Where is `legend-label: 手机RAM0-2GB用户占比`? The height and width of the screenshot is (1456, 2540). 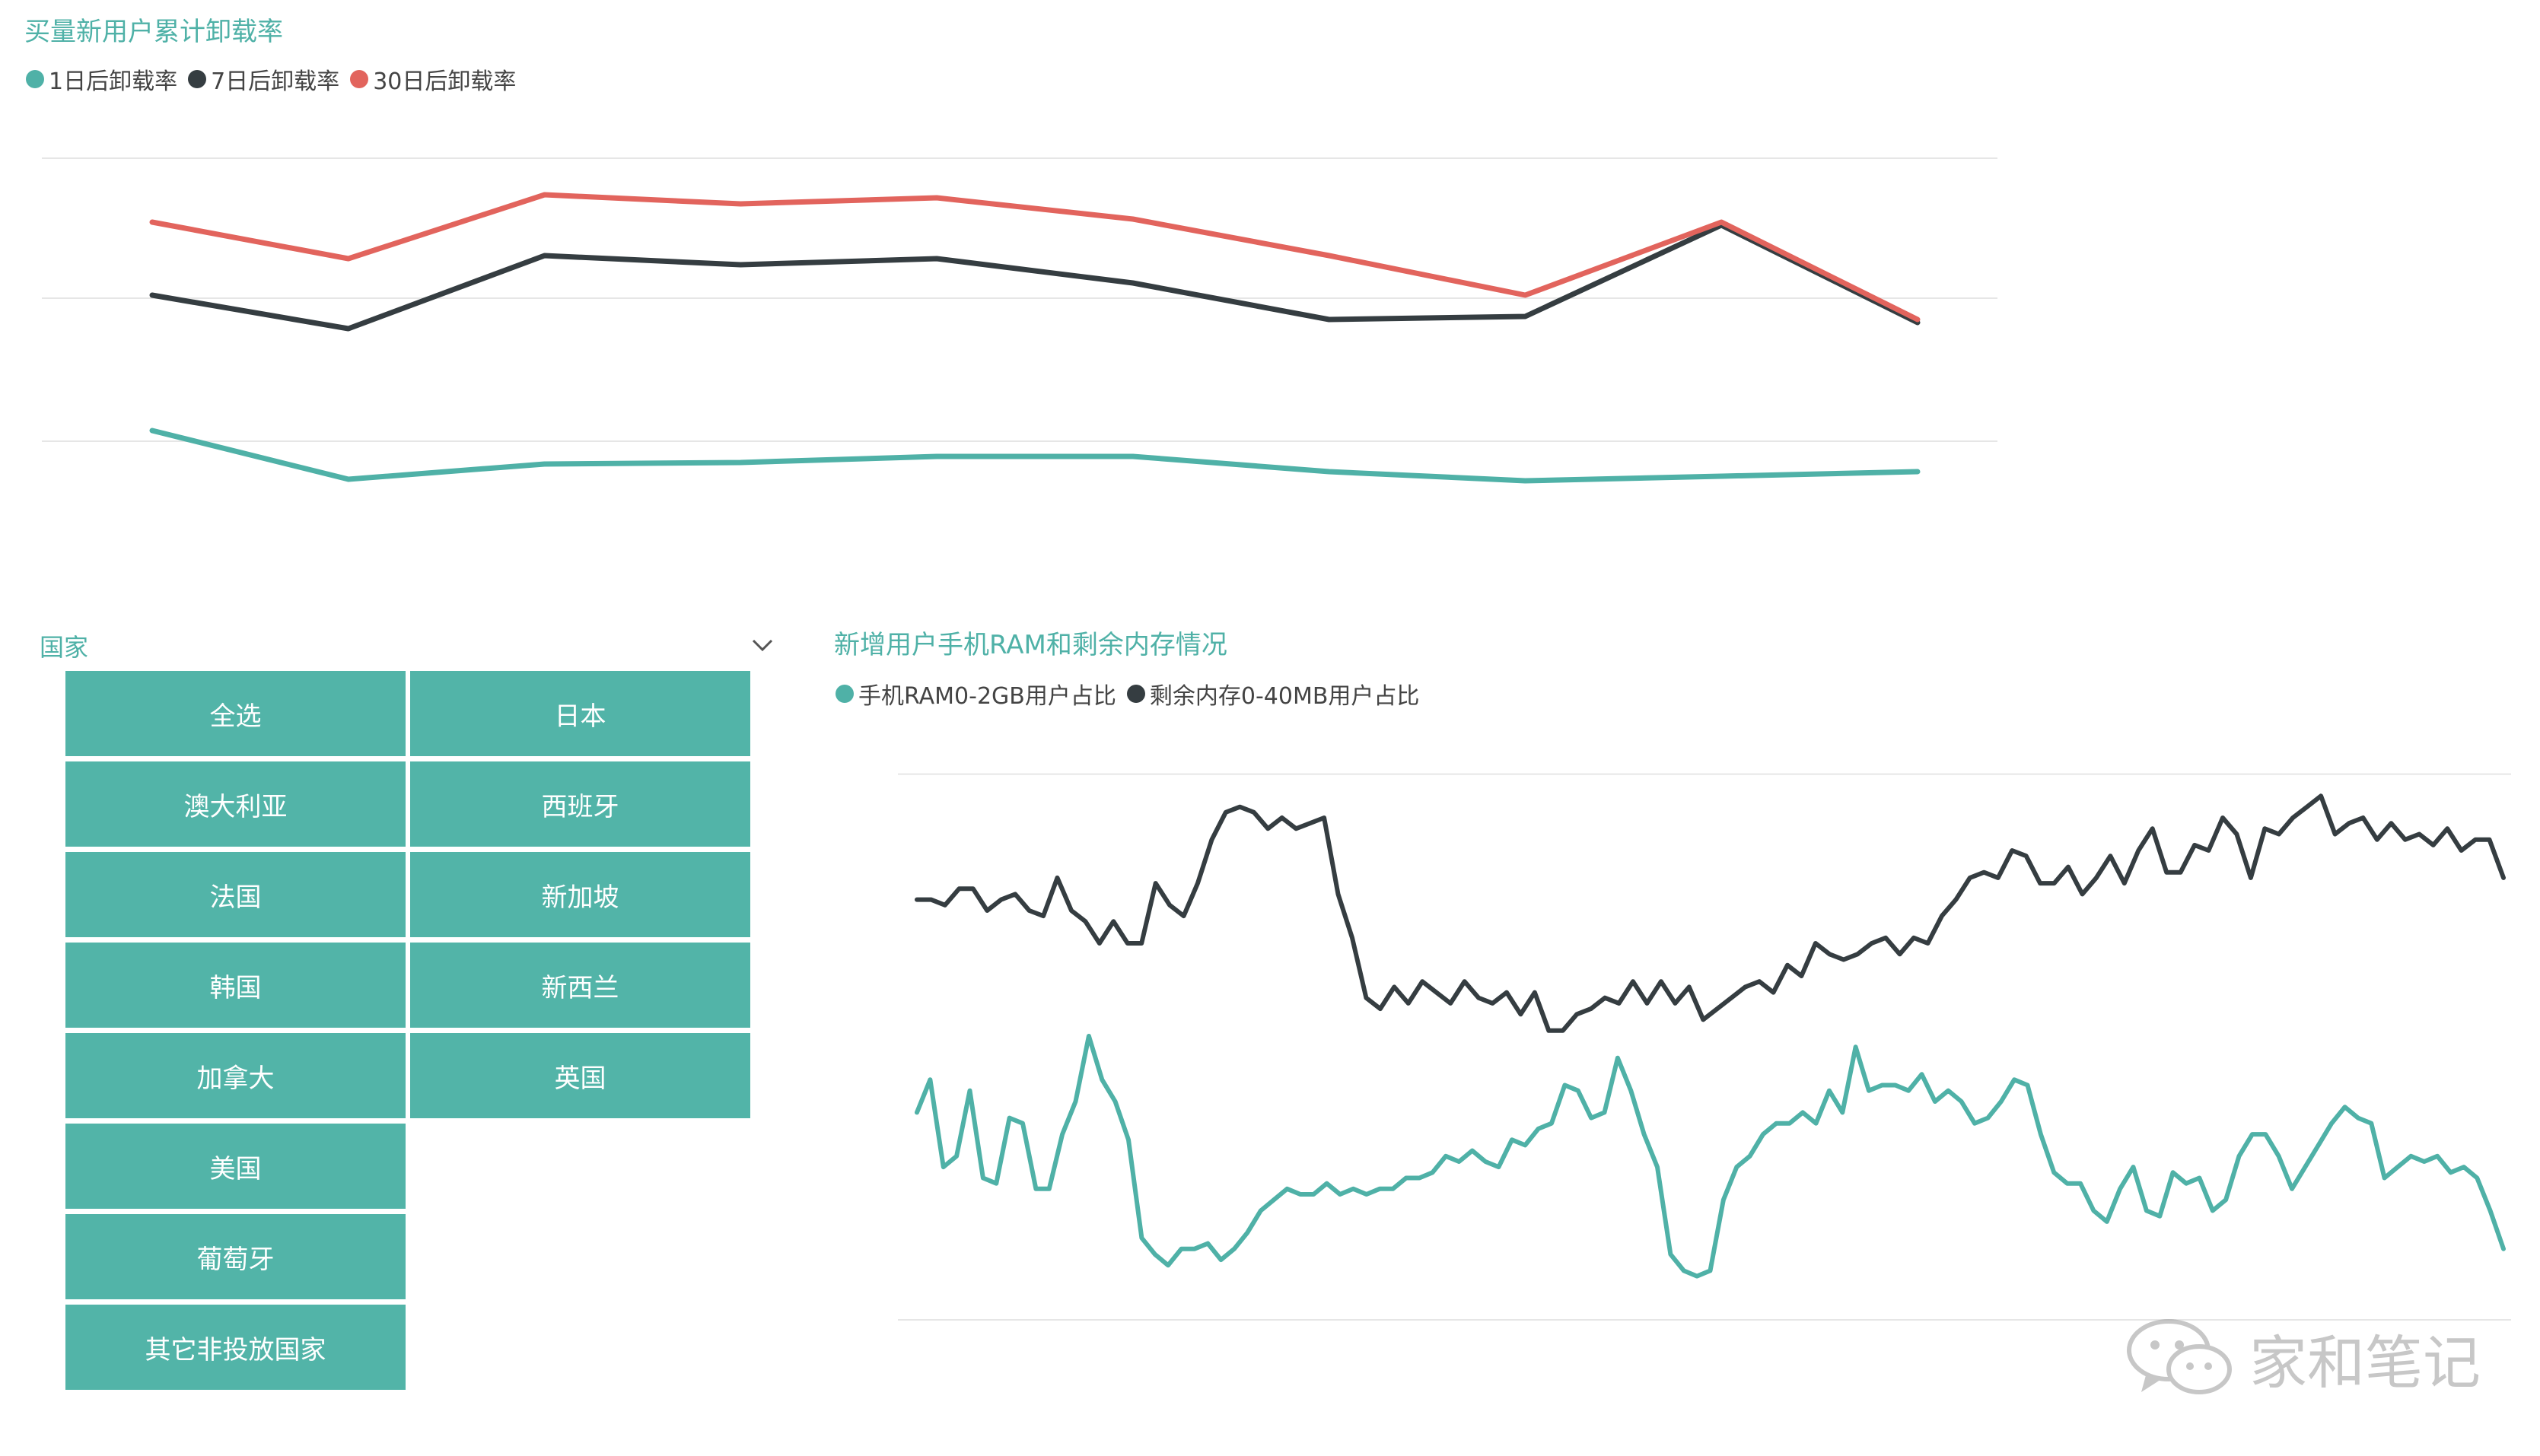 legend-label: 手机RAM0-2GB用户占比 is located at coordinates (987, 696).